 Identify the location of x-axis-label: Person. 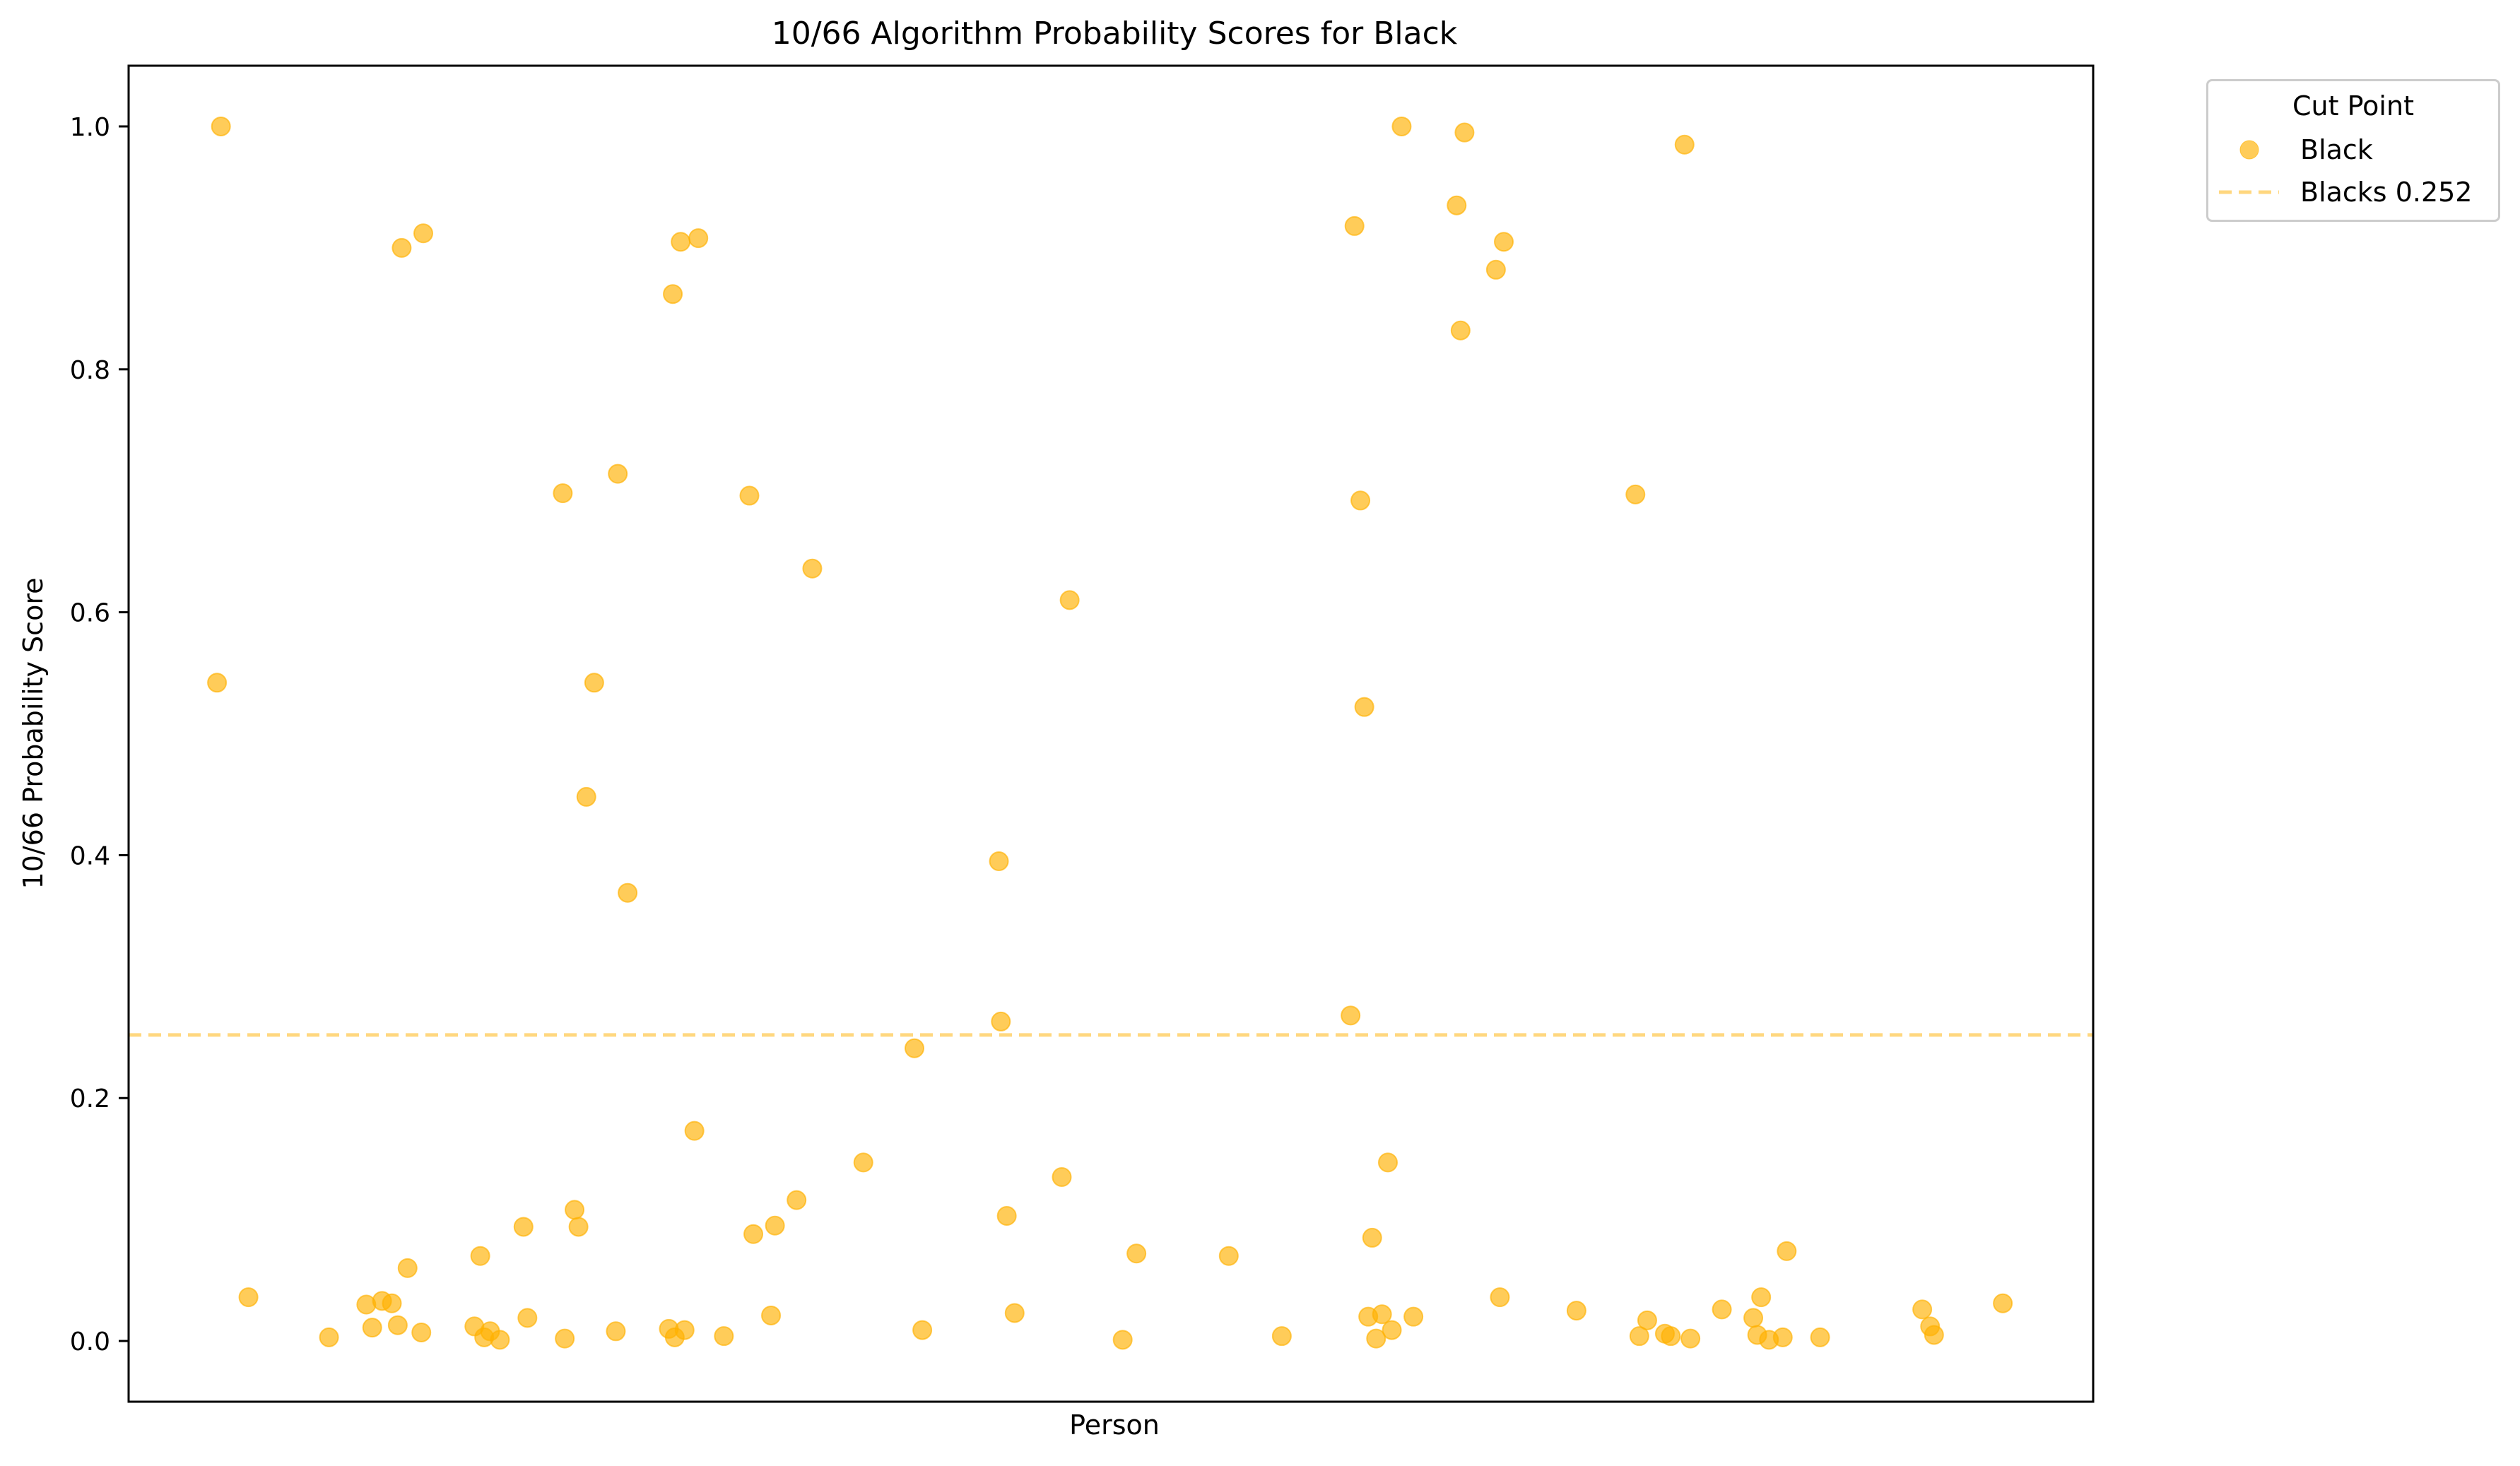
(1114, 1425).